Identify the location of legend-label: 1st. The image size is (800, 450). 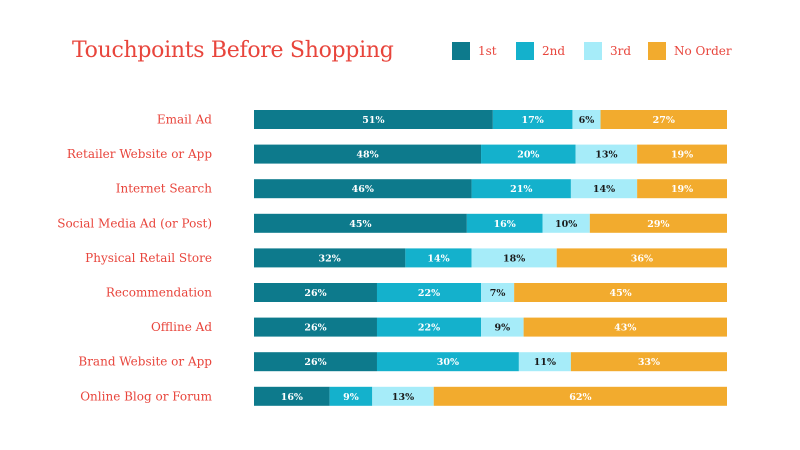
(487, 51).